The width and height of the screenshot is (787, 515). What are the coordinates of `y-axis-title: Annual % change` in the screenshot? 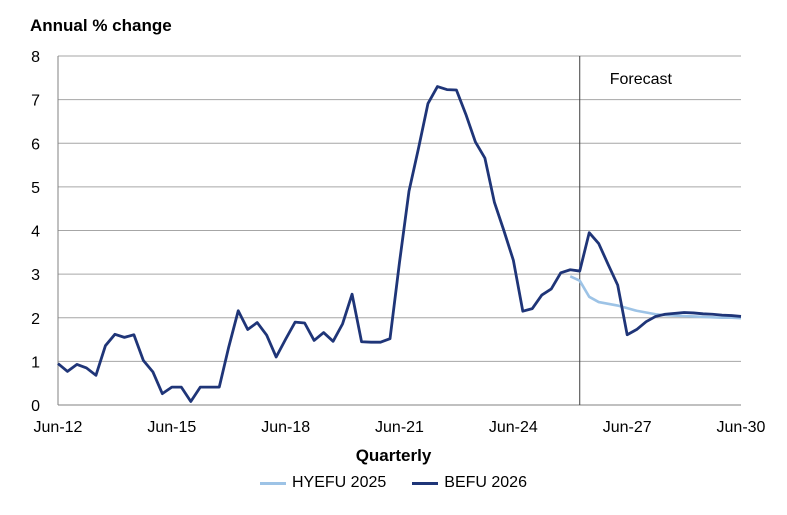 It's located at (101, 25).